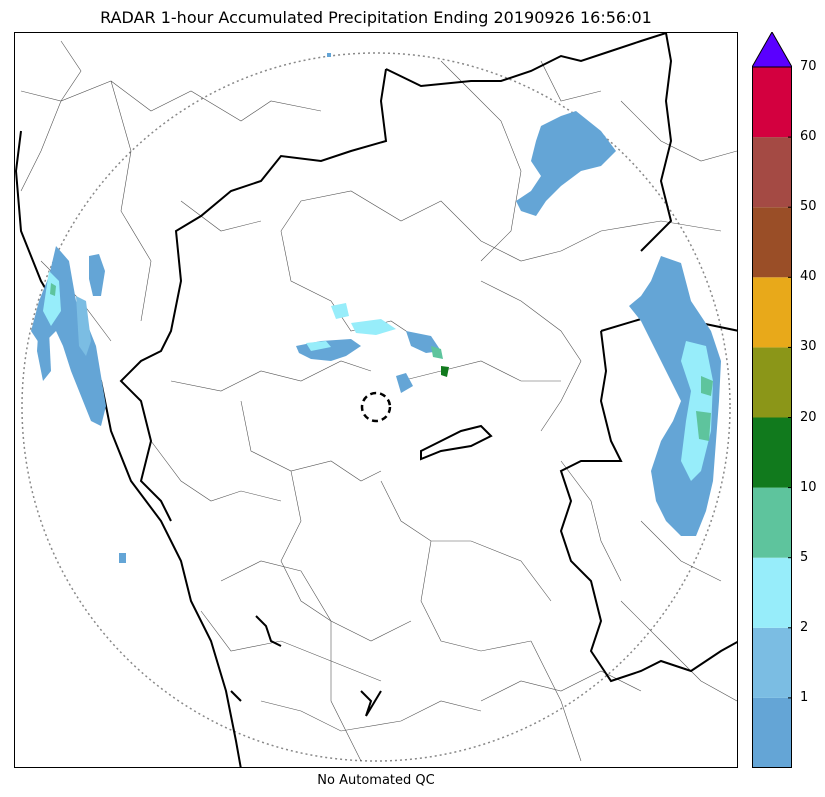  I want to click on precipitation-colorbar, so click(772, 400).